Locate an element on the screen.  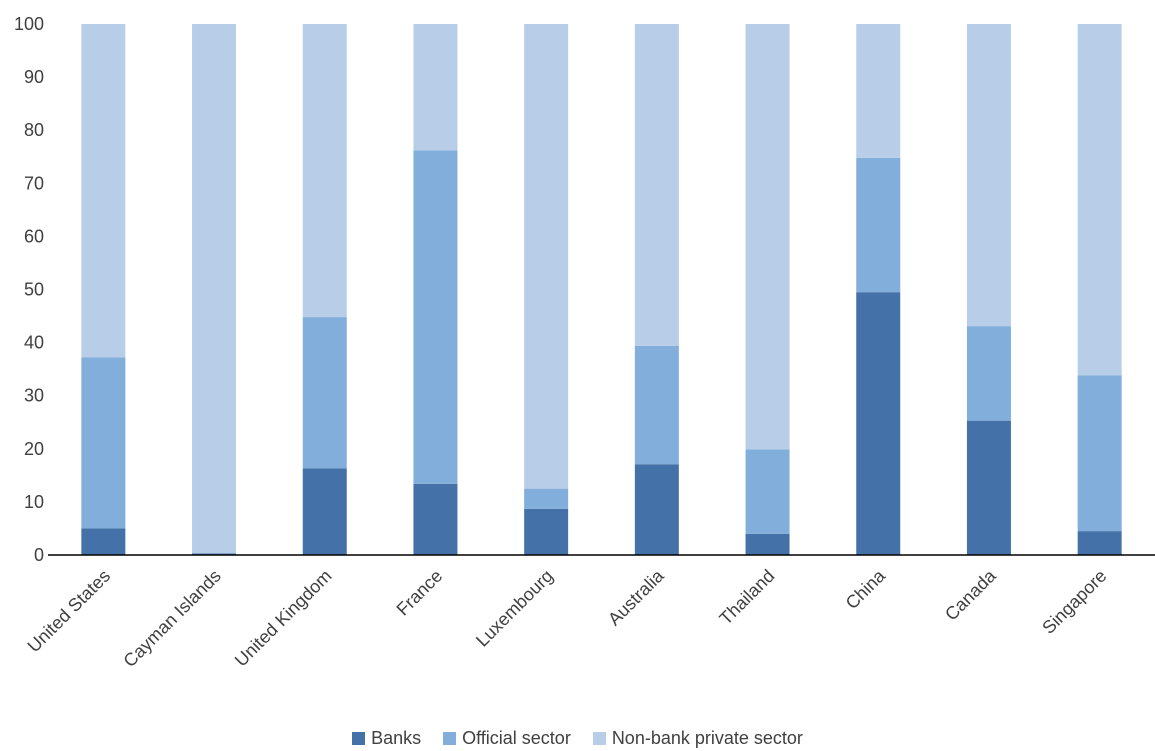
y-tick-label: 50 is located at coordinates (34, 290).